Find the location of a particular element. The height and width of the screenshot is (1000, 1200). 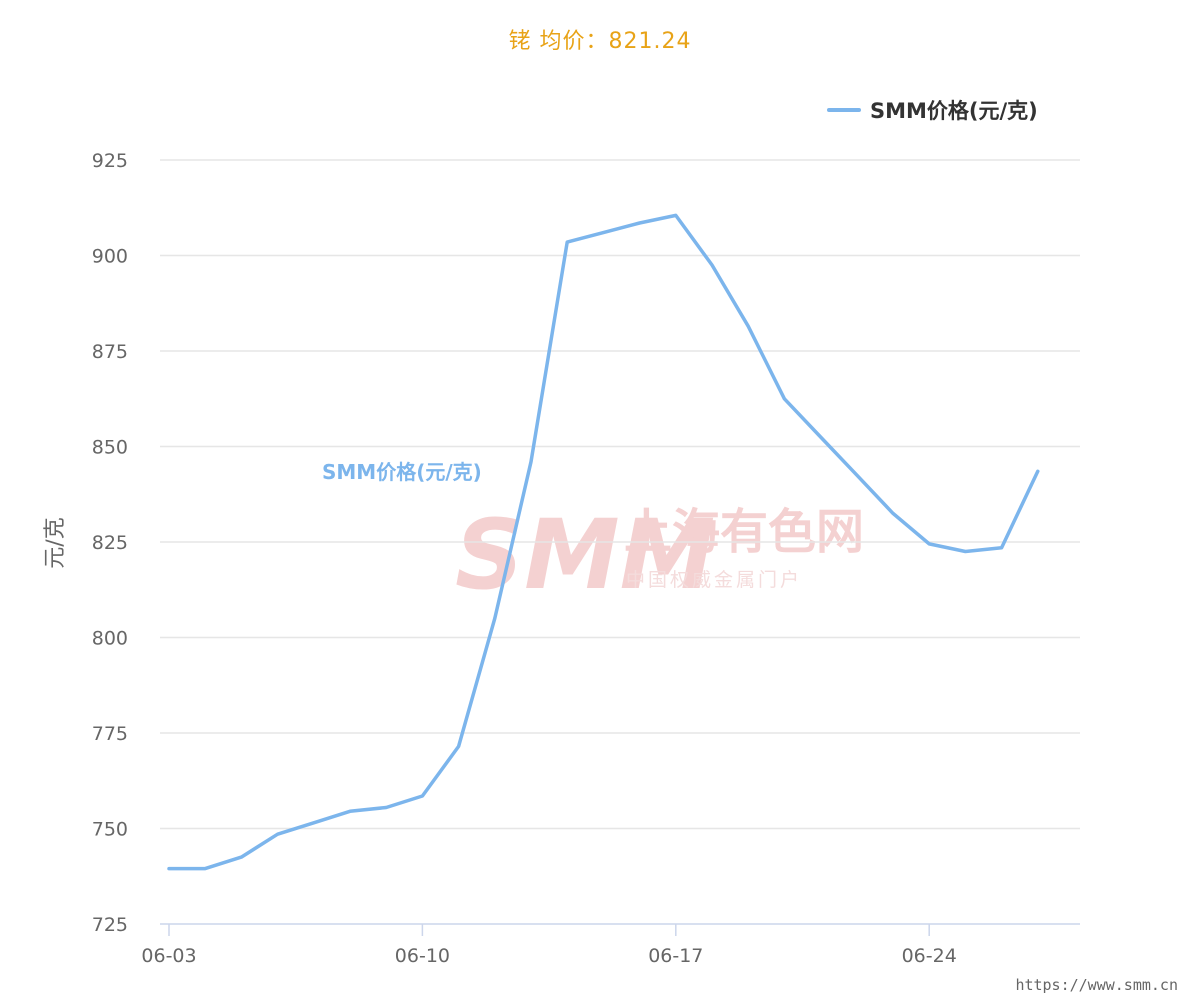

x-tick-label: 06-10 is located at coordinates (422, 956).